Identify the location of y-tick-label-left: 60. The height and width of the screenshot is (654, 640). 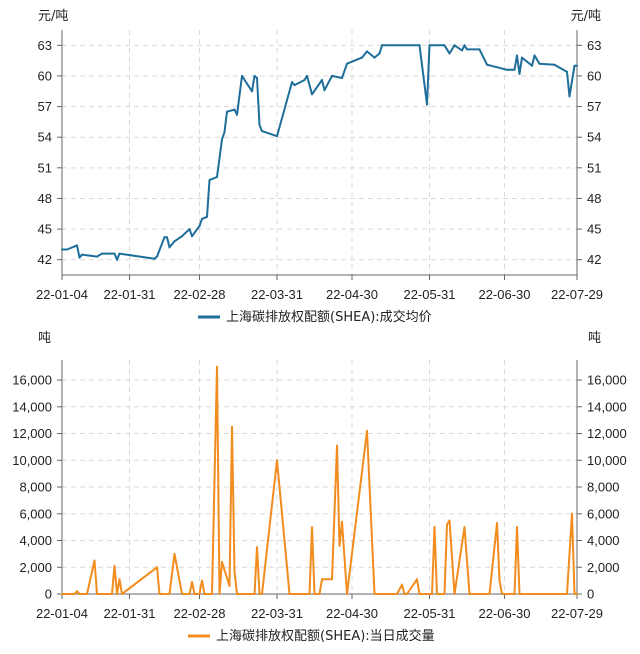
(45, 75).